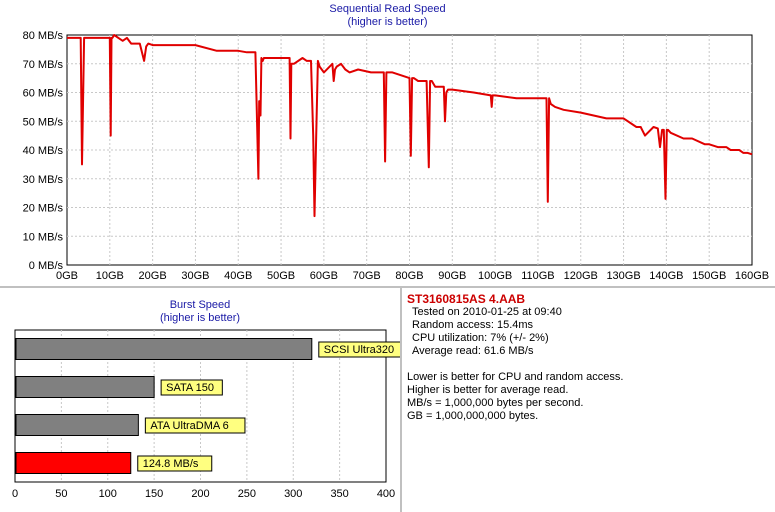  Describe the element at coordinates (452, 276) in the screenshot. I see `x-tick-label: 90GB` at that location.